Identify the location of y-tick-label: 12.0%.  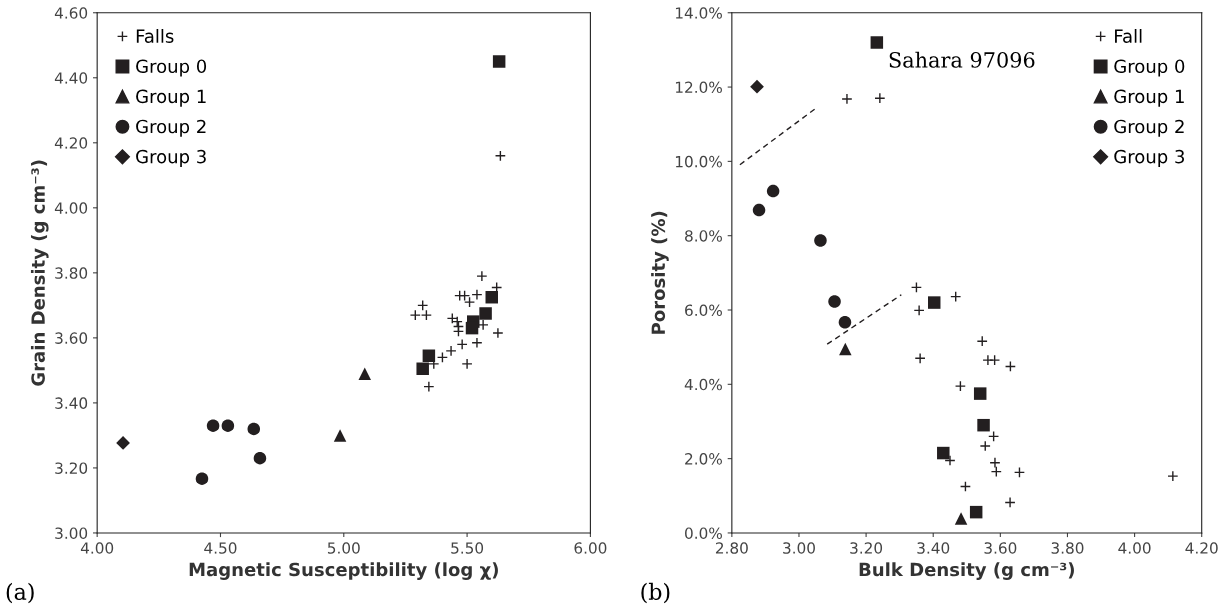
(698, 87).